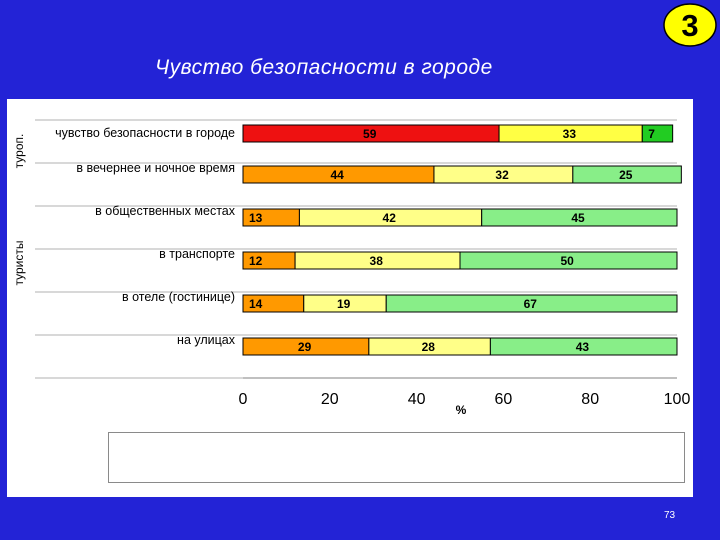 This screenshot has height=540, width=720. Describe the element at coordinates (243, 399) in the screenshot. I see `x-tick-label: 0` at that location.